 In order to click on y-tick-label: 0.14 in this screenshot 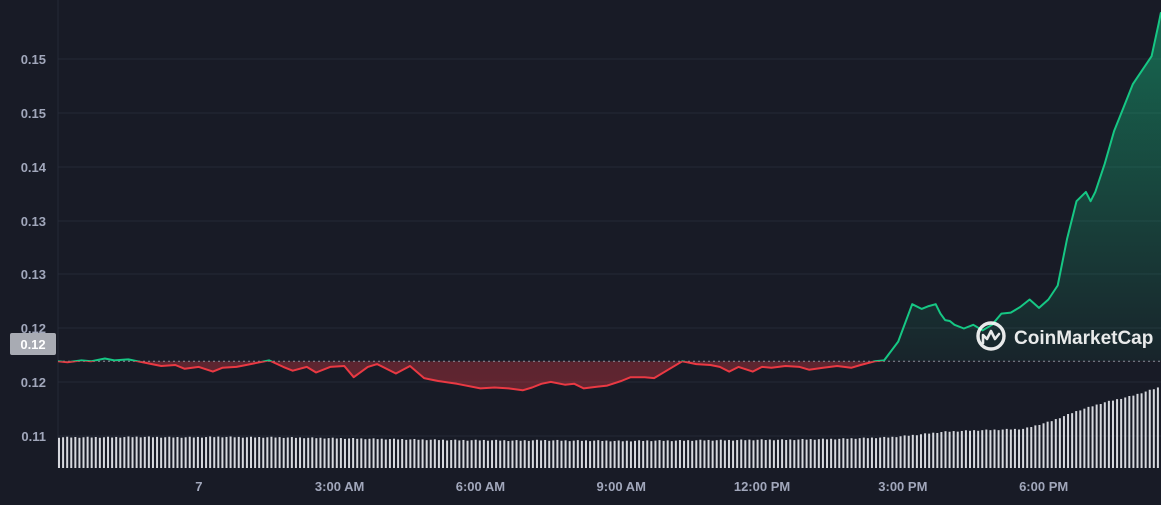, I will do `click(34, 167)`.